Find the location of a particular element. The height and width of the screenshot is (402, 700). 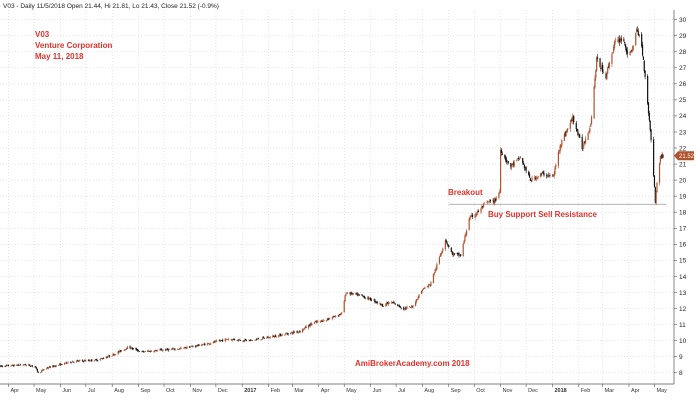

x-tick-label: Jun is located at coordinates (377, 391).